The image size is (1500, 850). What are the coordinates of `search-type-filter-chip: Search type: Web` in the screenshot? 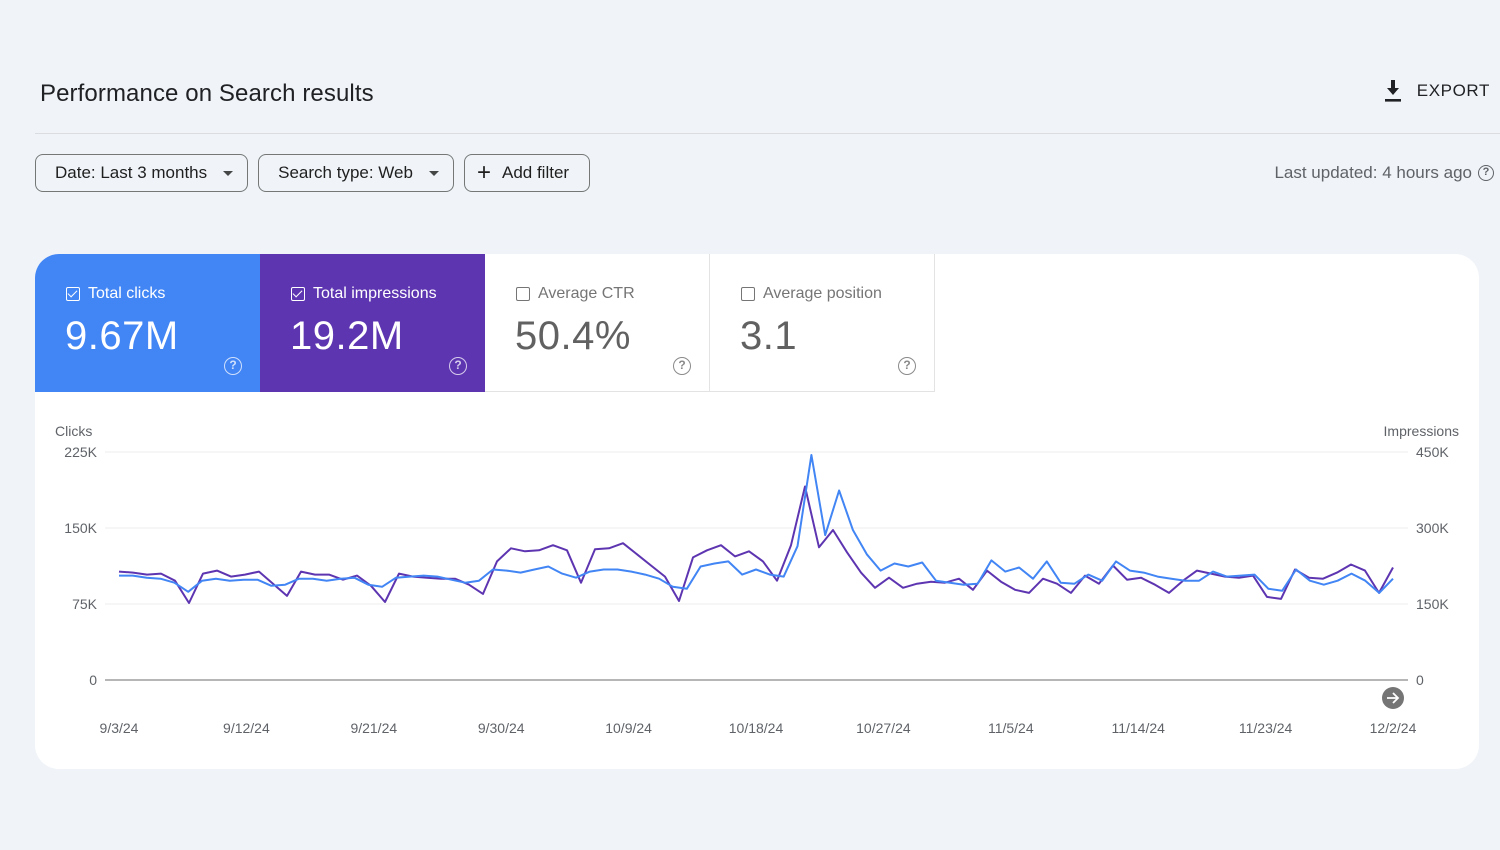 It's located at (356, 173).